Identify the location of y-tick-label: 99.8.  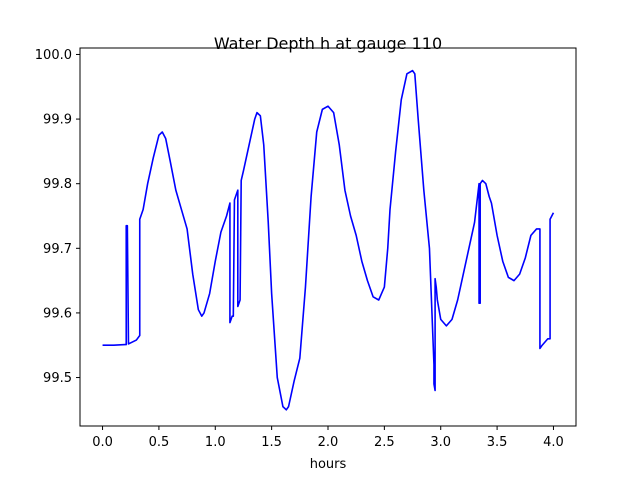
(57, 184).